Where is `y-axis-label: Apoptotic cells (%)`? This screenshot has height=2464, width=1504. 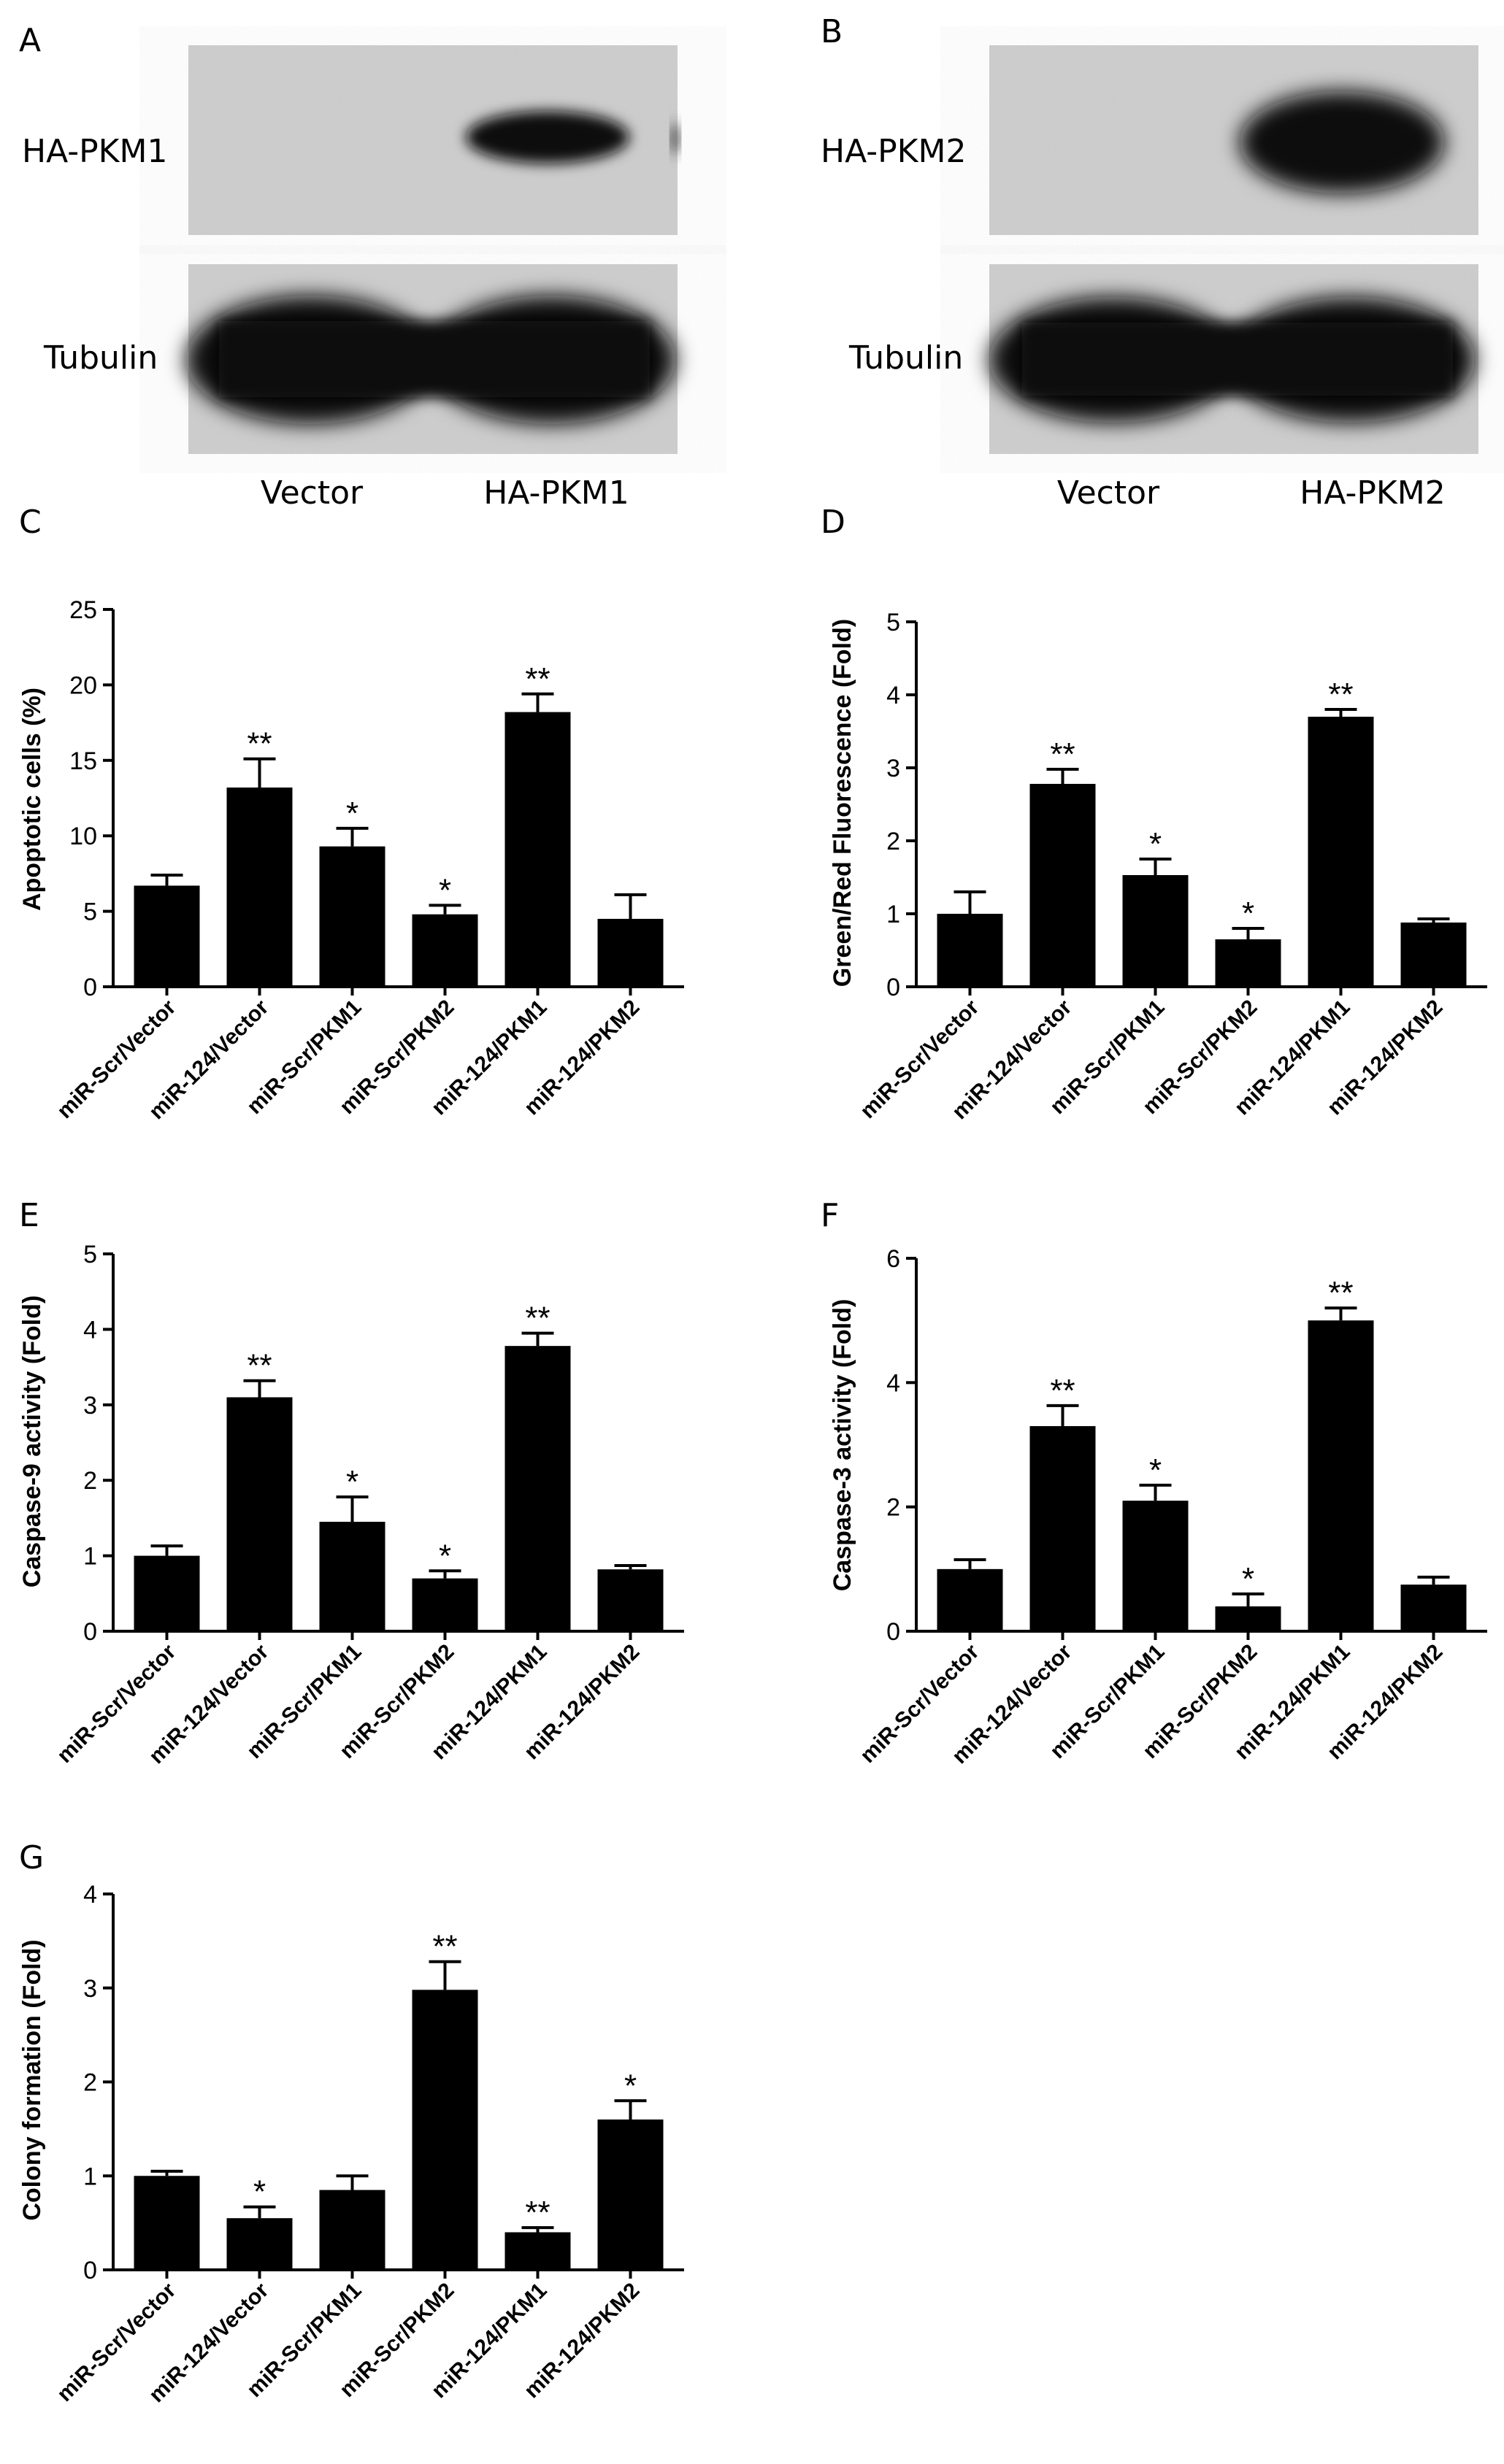 y-axis-label: Apoptotic cells (%) is located at coordinates (32, 799).